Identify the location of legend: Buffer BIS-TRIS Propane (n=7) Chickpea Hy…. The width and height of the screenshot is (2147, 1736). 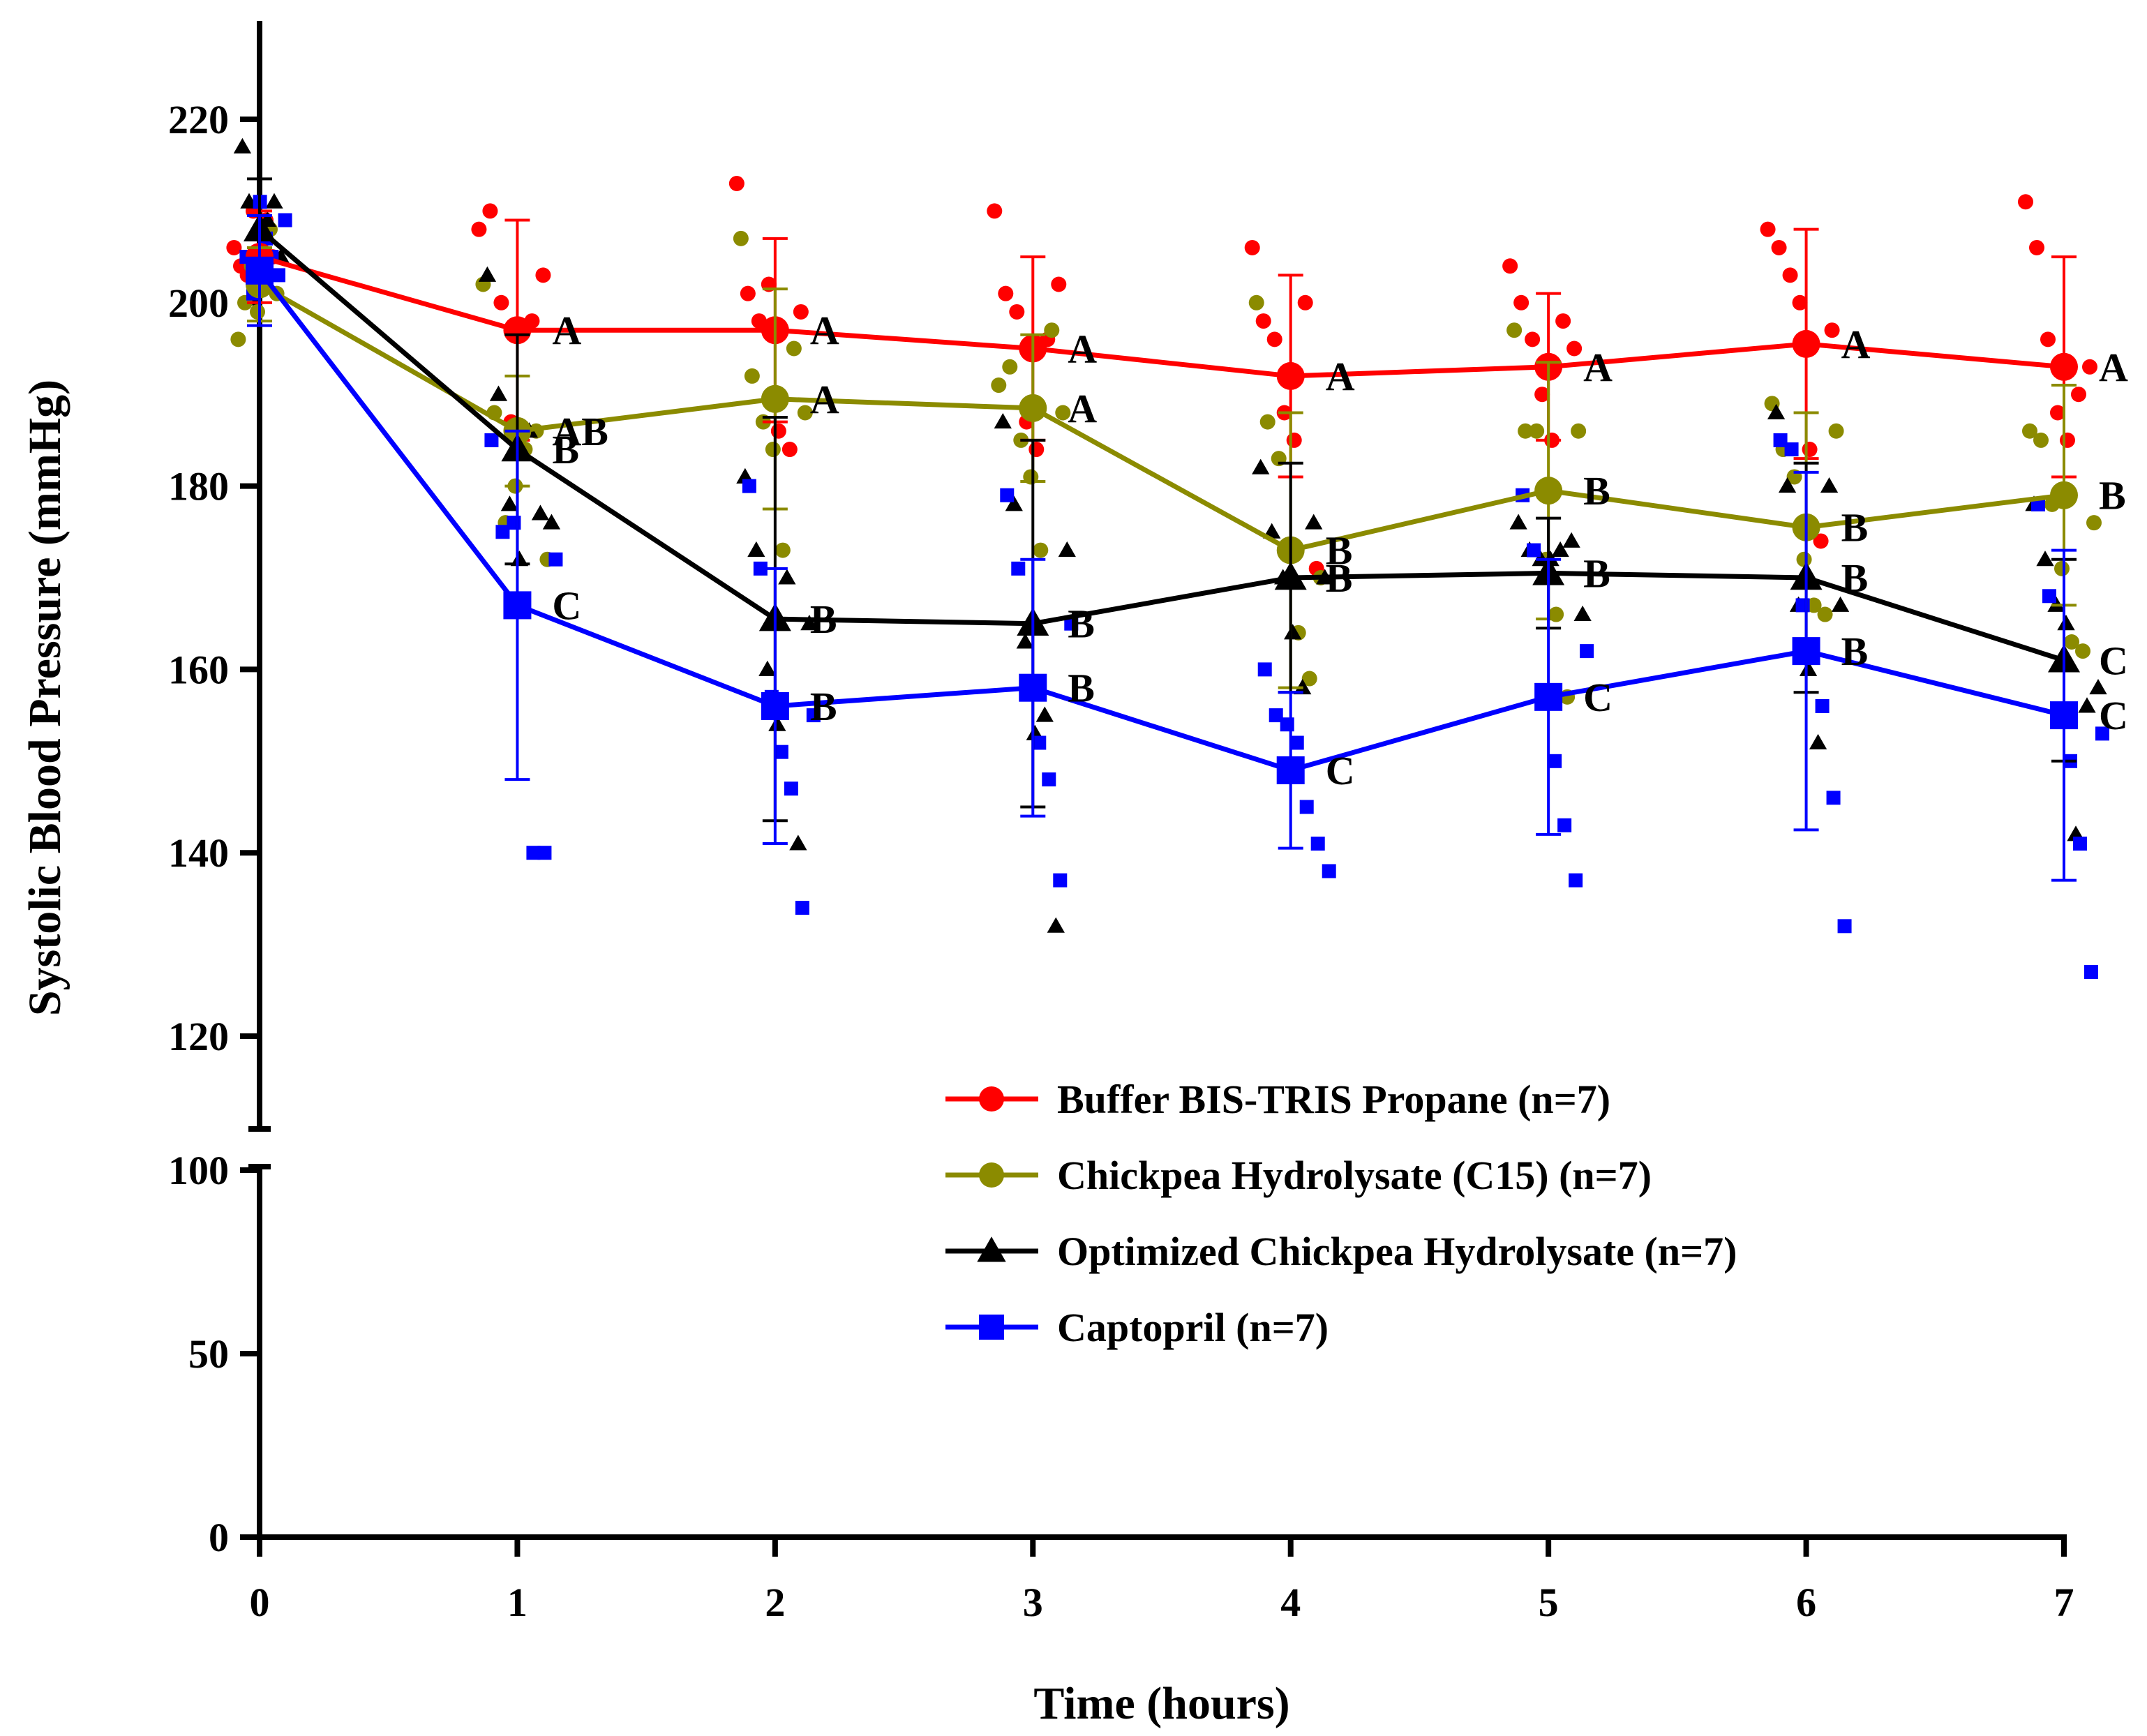
(1341, 1213).